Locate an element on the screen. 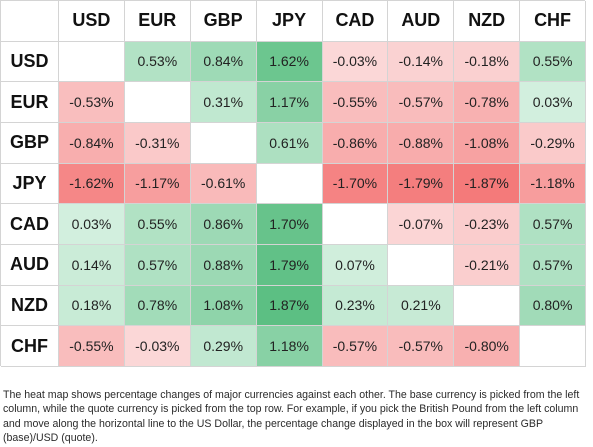  heatmap-cell-eur-eur is located at coordinates (157, 102).